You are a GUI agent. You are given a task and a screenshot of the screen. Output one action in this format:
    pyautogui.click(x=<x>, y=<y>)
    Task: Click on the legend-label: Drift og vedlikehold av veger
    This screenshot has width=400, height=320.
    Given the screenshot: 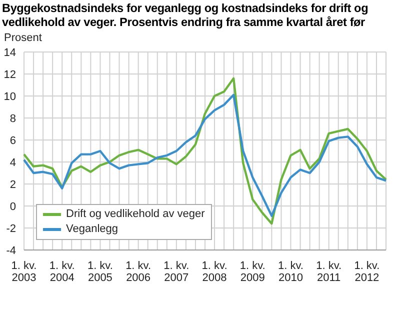 What is the action you would take?
    pyautogui.click(x=135, y=214)
    